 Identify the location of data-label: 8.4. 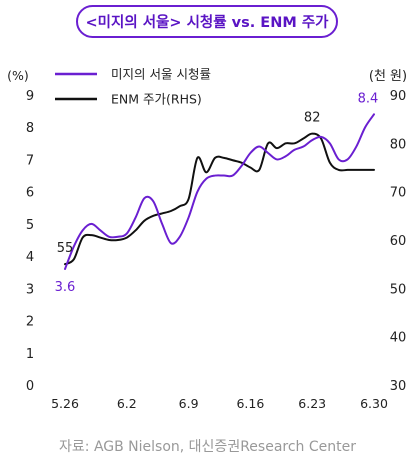
(368, 98).